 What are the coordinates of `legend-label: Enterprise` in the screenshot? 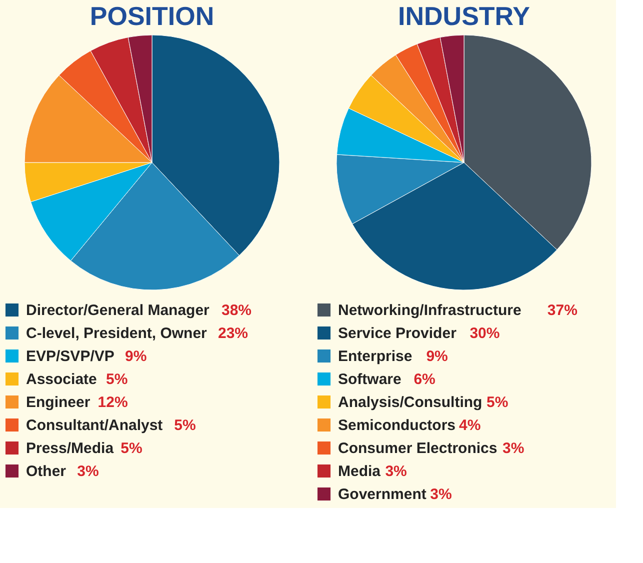 It's located at (375, 356).